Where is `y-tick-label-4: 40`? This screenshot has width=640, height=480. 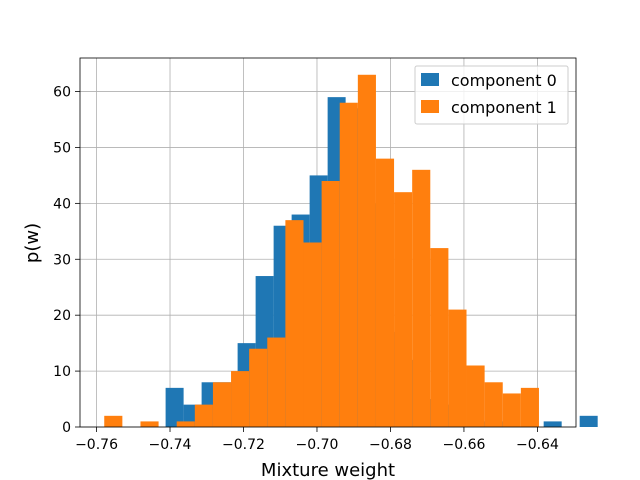
y-tick-label-4: 40 is located at coordinates (62, 204).